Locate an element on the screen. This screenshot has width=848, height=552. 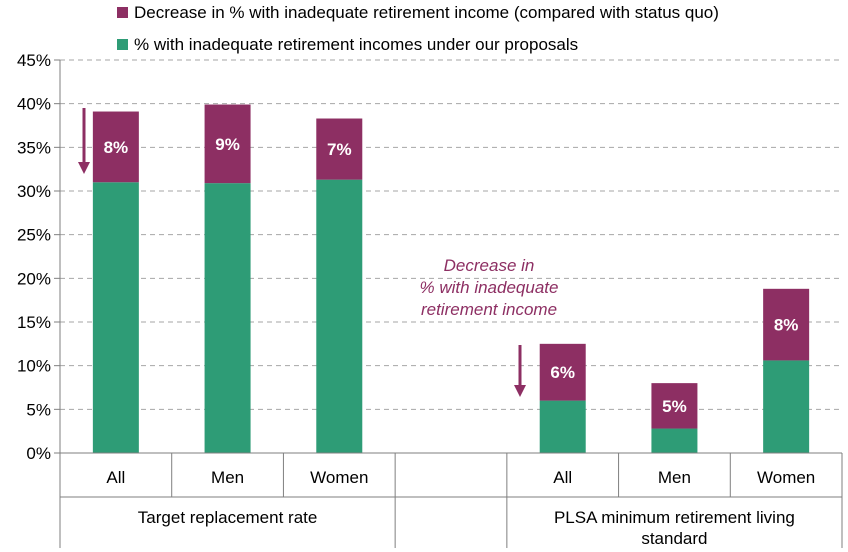
y-tick-label: 10% is located at coordinates (34, 366).